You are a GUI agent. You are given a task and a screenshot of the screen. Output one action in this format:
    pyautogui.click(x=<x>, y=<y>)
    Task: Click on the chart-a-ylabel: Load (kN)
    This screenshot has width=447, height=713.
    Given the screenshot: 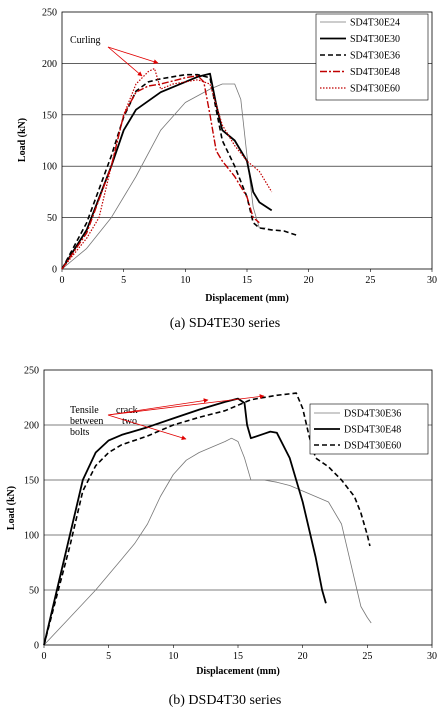 What is the action you would take?
    pyautogui.click(x=22, y=140)
    